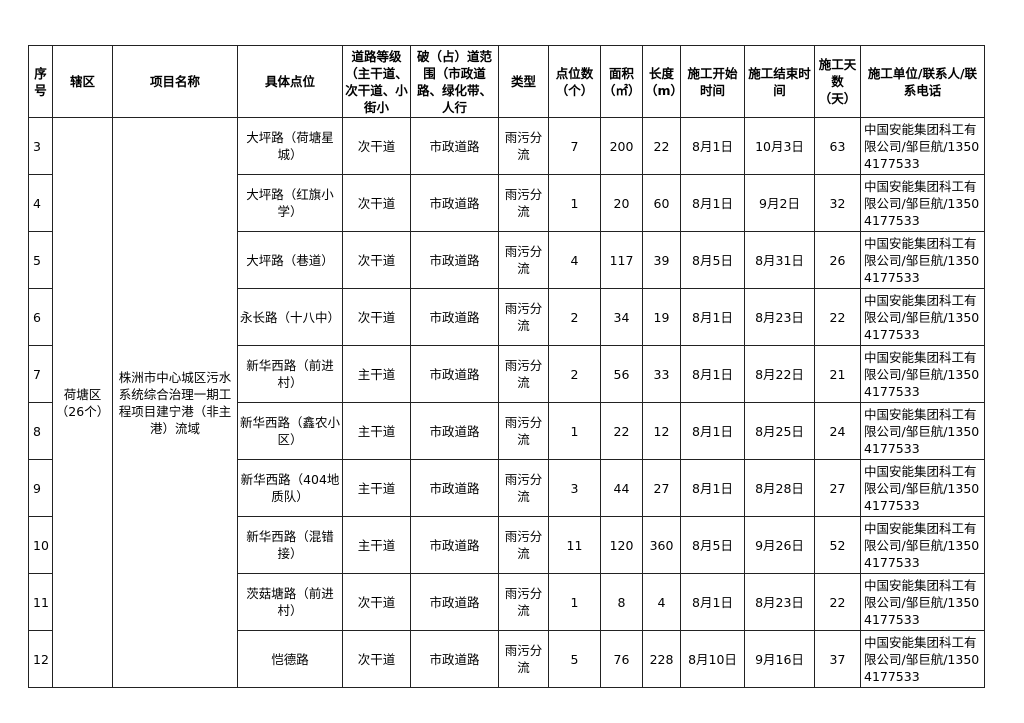  Describe the element at coordinates (661, 488) in the screenshot. I see `length-cell: 27` at that location.